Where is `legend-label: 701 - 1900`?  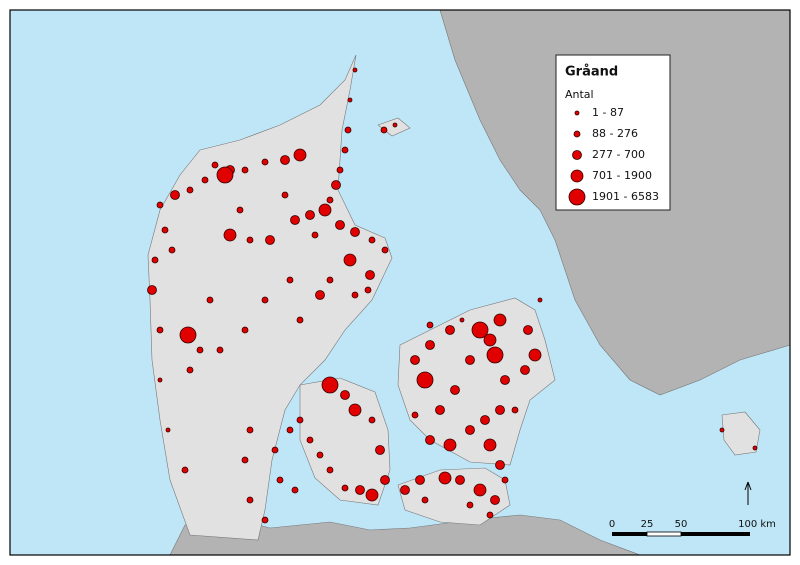 legend-label: 701 - 1900 is located at coordinates (622, 175).